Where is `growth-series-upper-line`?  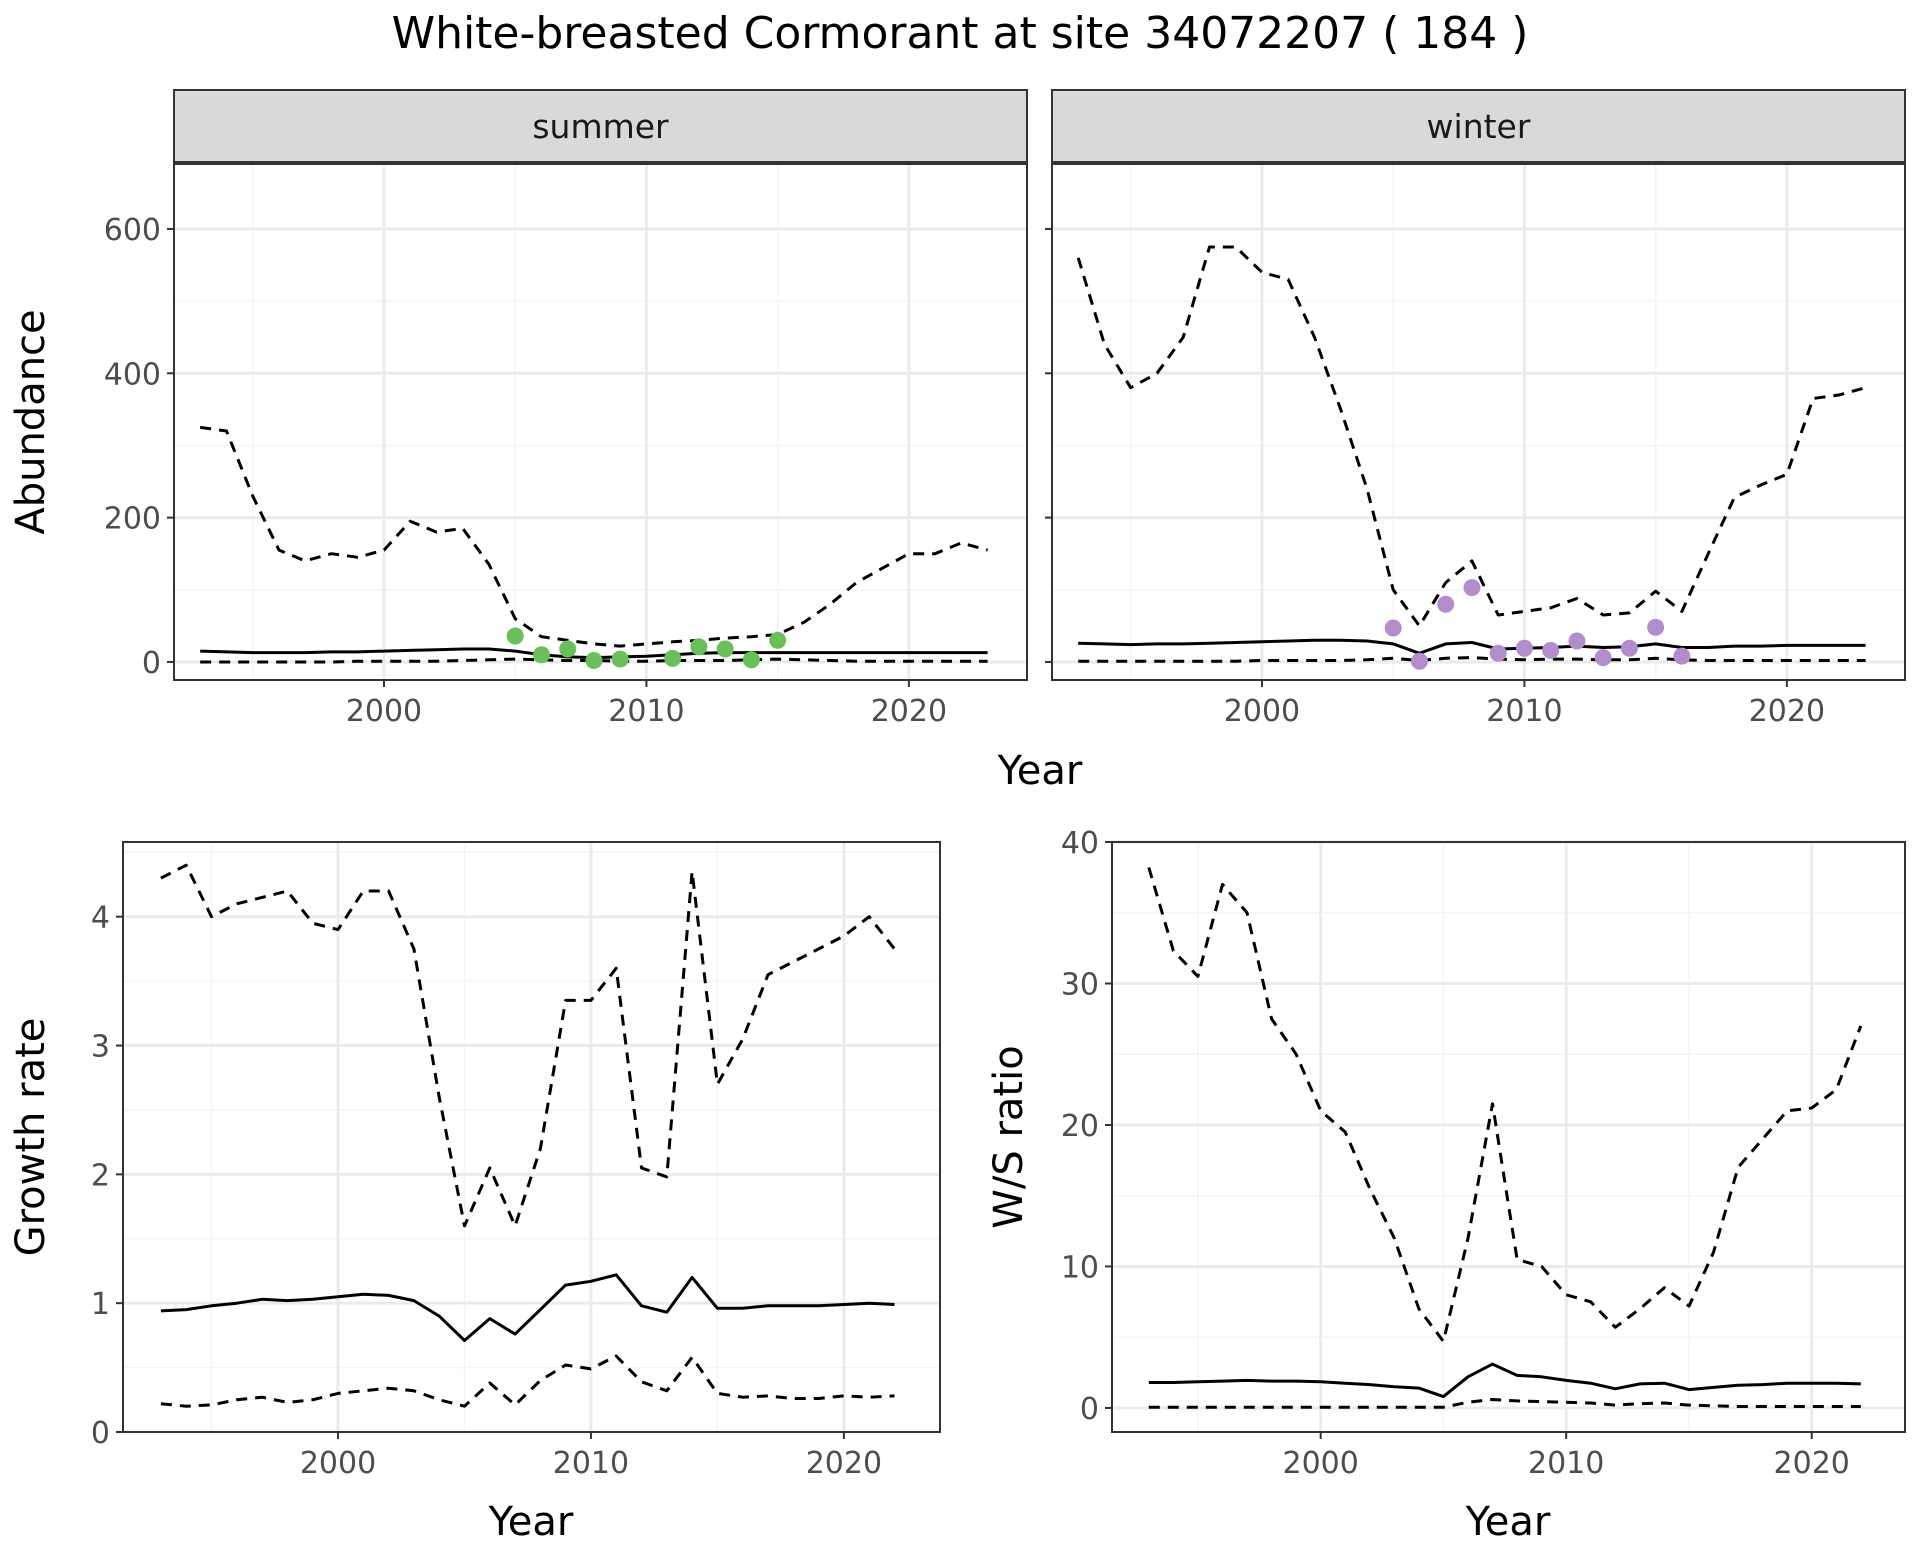
growth-series-upper-line is located at coordinates (528, 1045).